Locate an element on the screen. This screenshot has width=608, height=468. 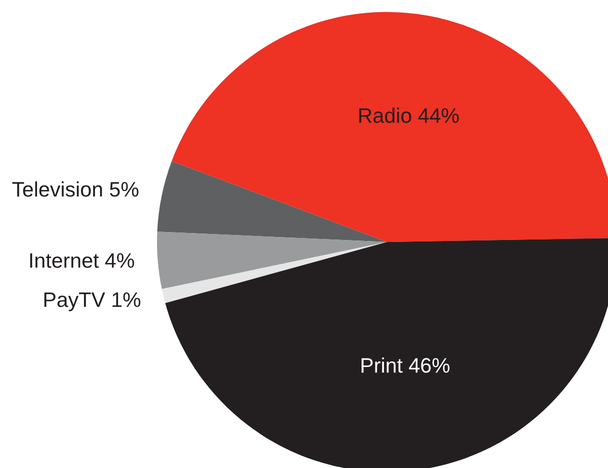
slice-label: Print 46% is located at coordinates (406, 365).